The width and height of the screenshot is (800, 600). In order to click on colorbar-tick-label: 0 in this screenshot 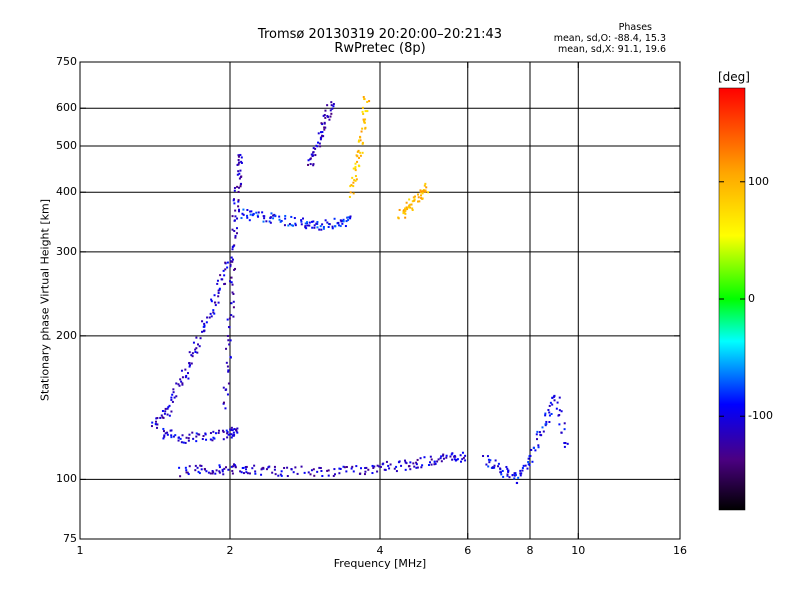, I will do `click(751, 298)`.